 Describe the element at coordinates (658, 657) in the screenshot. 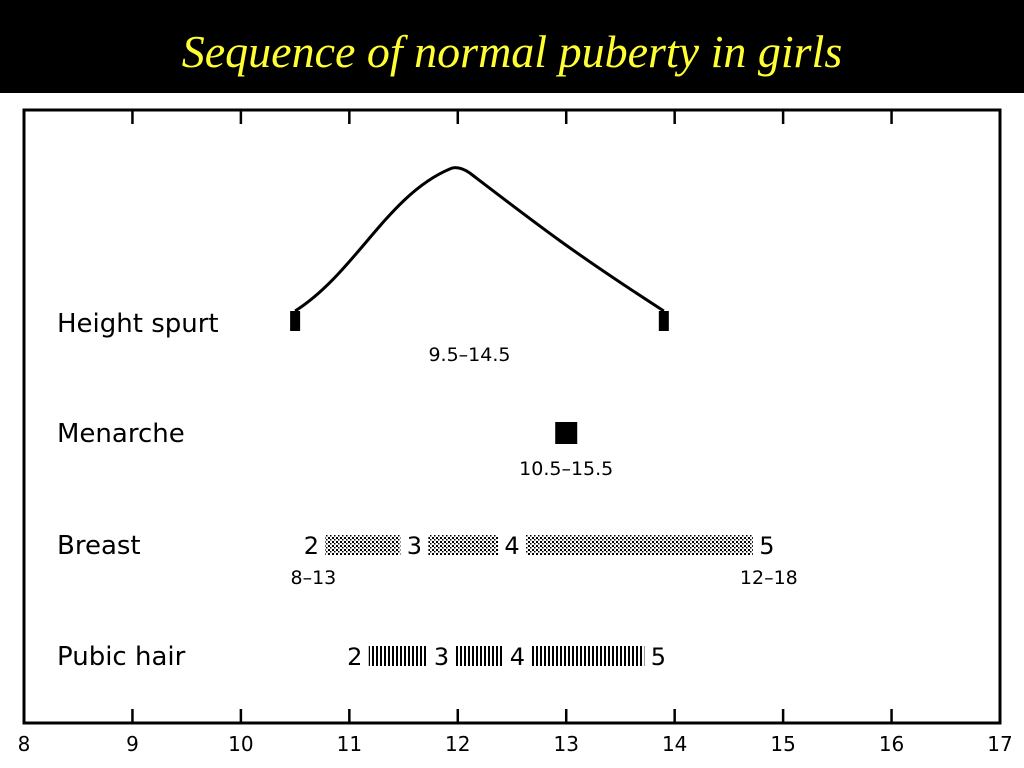

I see `pubic-hair-stage-label: 5` at that location.